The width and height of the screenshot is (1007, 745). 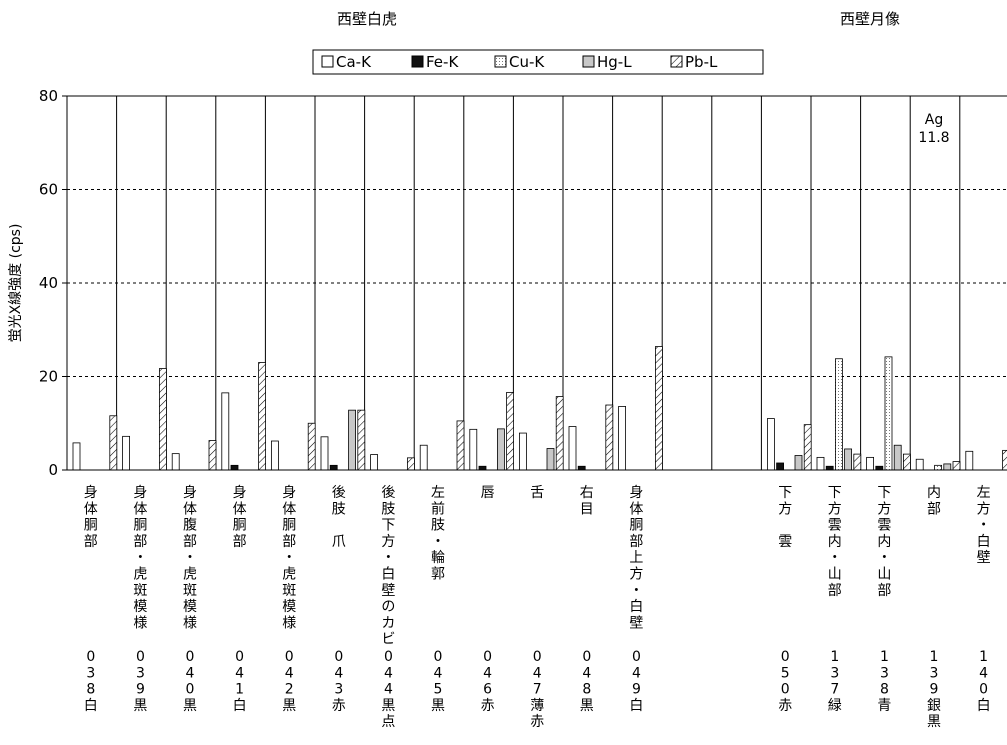 I want to click on category-label: 身体胴部上方・白壁, so click(x=636, y=558).